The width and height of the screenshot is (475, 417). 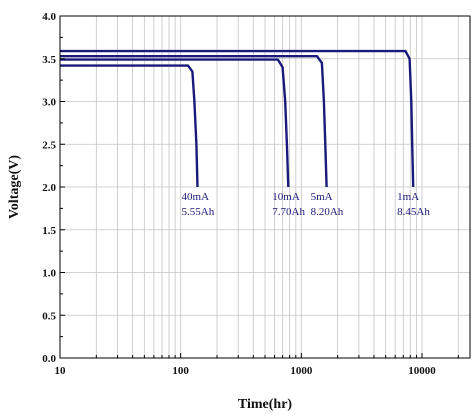 What do you see at coordinates (14, 187) in the screenshot?
I see `y-axis-title: Voltage(V)` at bounding box center [14, 187].